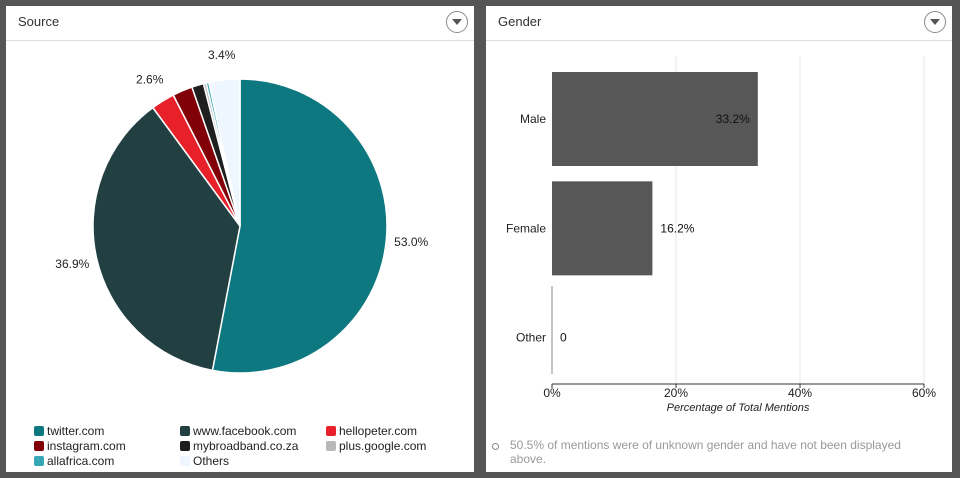  I want to click on x-axis-title: Percentage of Total Mentions, so click(738, 408).